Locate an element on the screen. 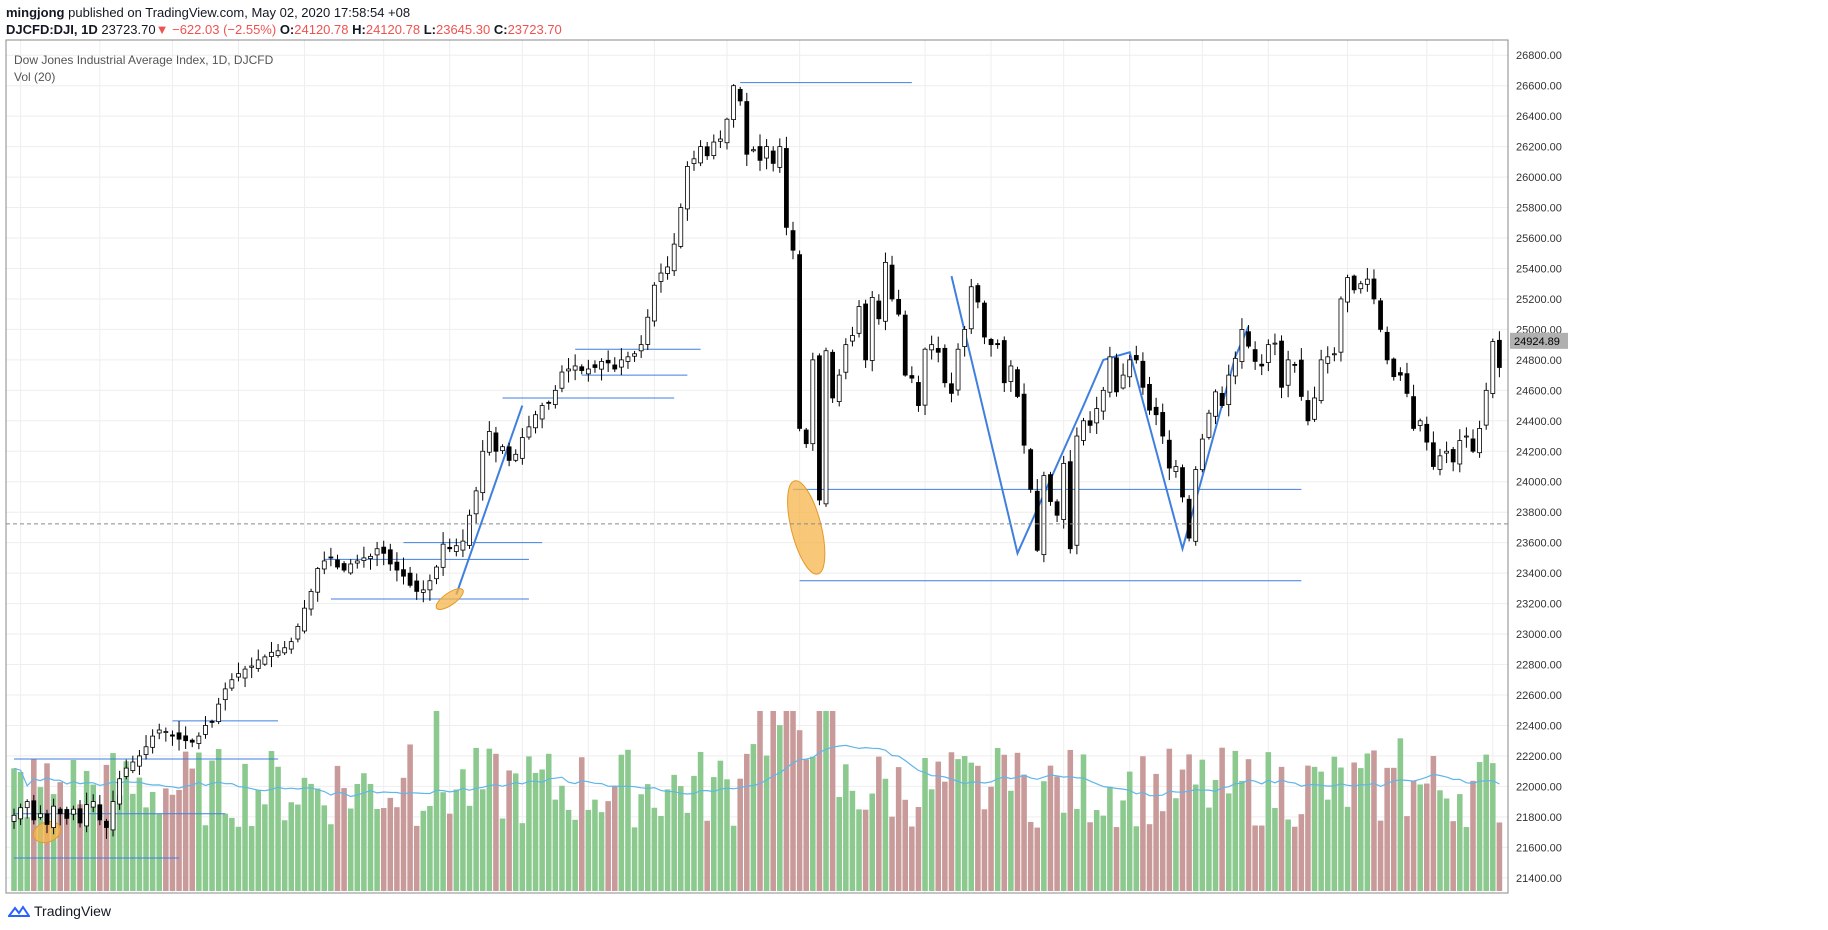 The image size is (1828, 930). y-tick-label: 24000.00 is located at coordinates (1539, 483).